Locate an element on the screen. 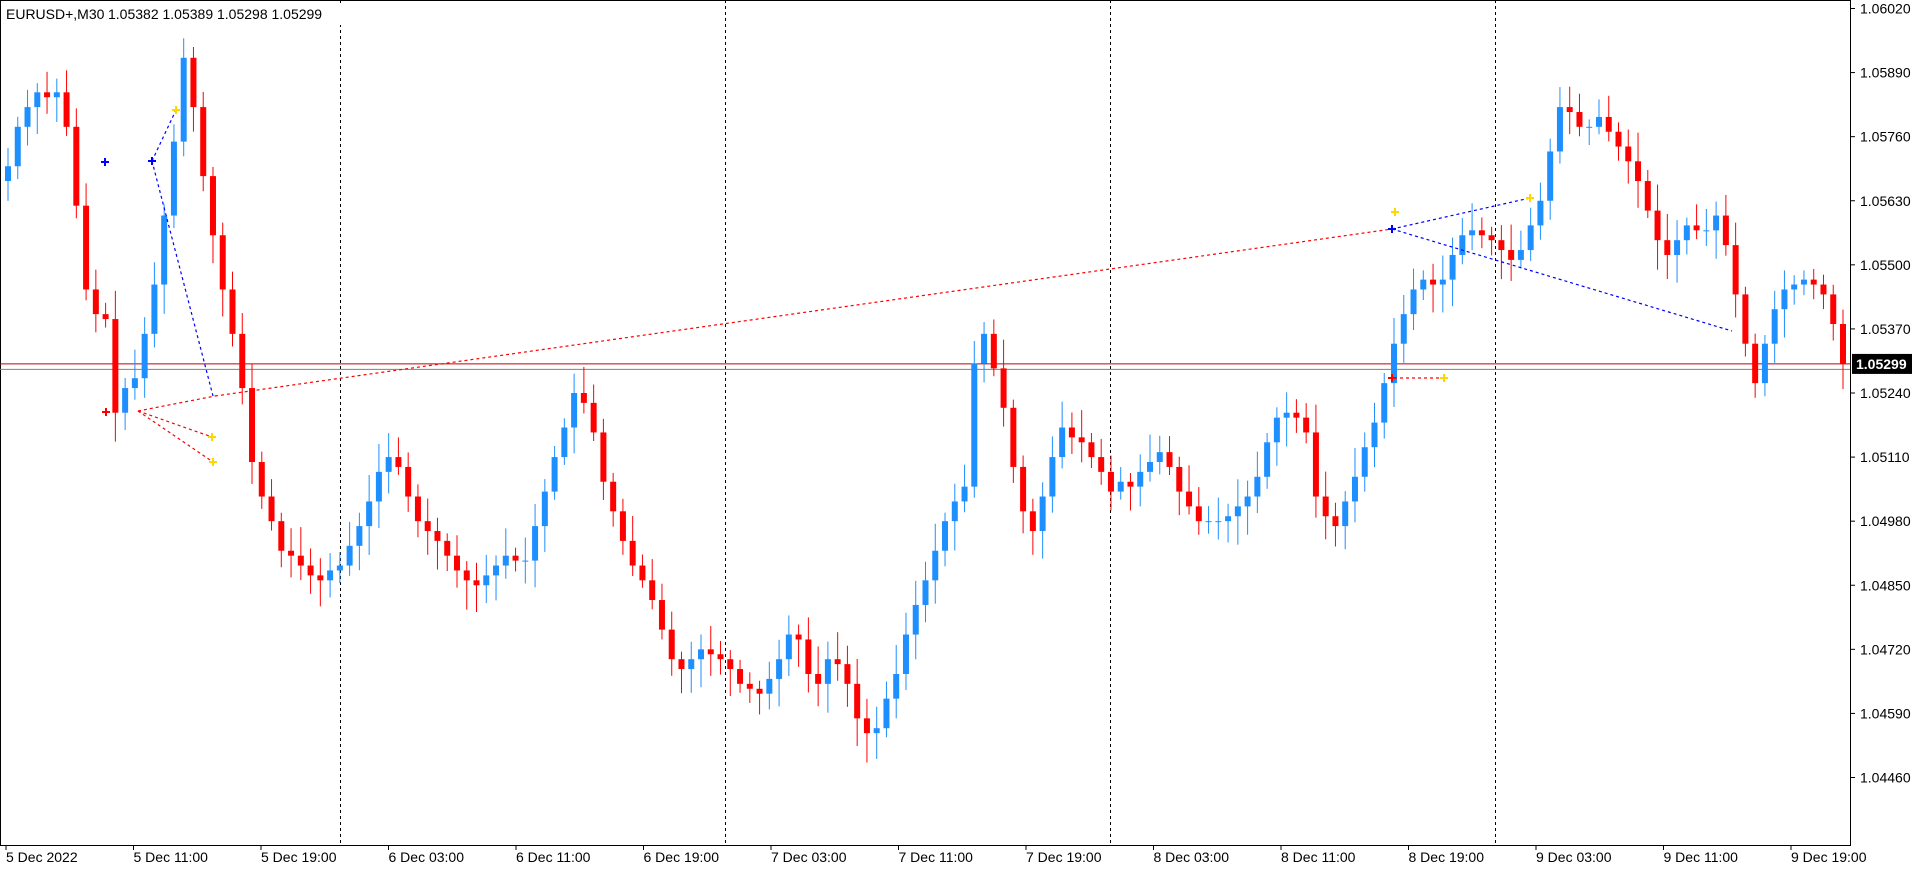 Image resolution: width=1916 pixels, height=872 pixels. time-tick-label: 6 Dec 03:00 is located at coordinates (427, 857).